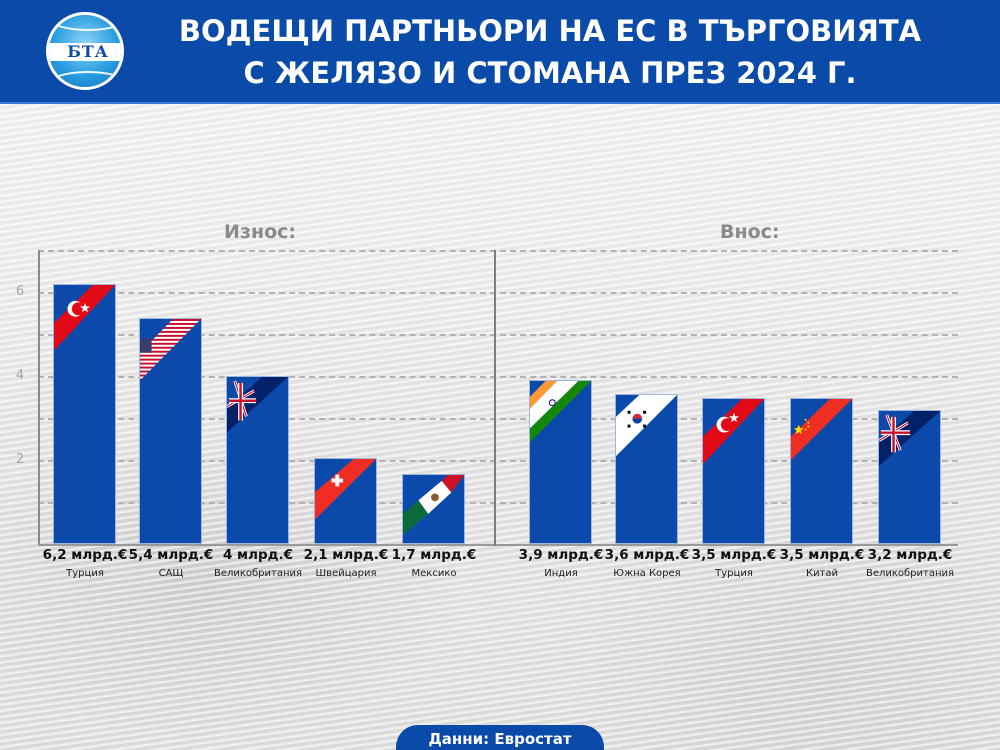 The width and height of the screenshot is (1000, 750). I want to click on title-line-2: С ЖЕЛЯЗО И СТОМАНА ПРЕЗ 2024 Г., so click(550, 73).